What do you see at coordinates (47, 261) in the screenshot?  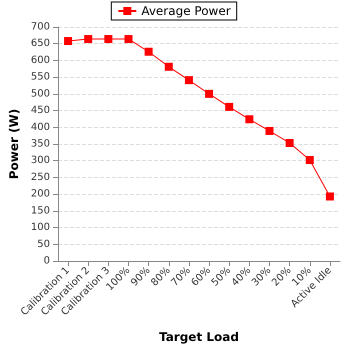 I see `y-tick-label: 0` at bounding box center [47, 261].